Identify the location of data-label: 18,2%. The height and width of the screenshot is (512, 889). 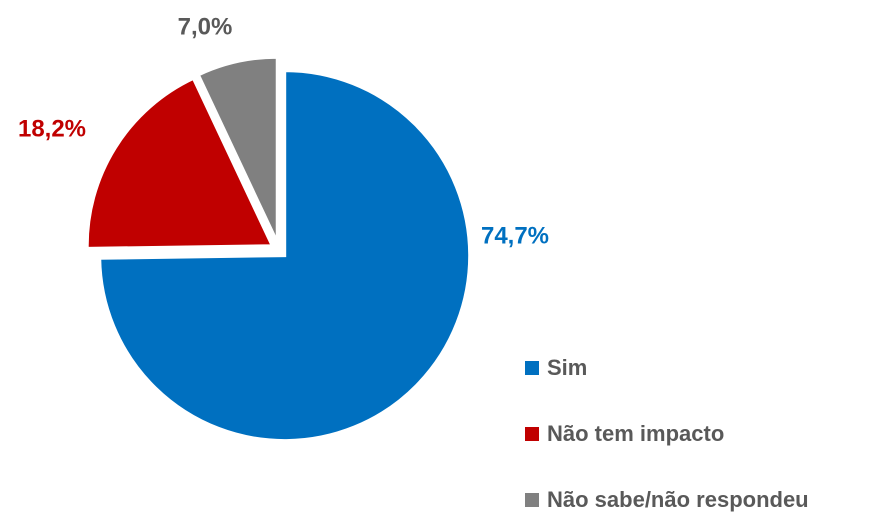
(52, 128).